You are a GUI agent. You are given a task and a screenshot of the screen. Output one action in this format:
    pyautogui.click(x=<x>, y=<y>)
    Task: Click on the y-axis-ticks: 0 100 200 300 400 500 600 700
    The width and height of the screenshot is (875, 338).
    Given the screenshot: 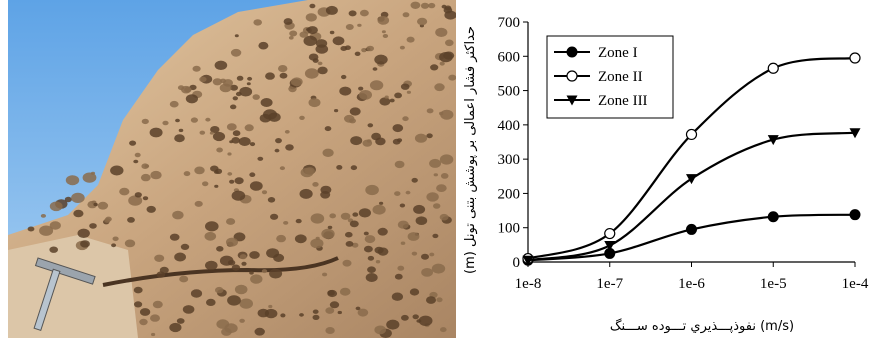 What is the action you would take?
    pyautogui.click(x=513, y=143)
    